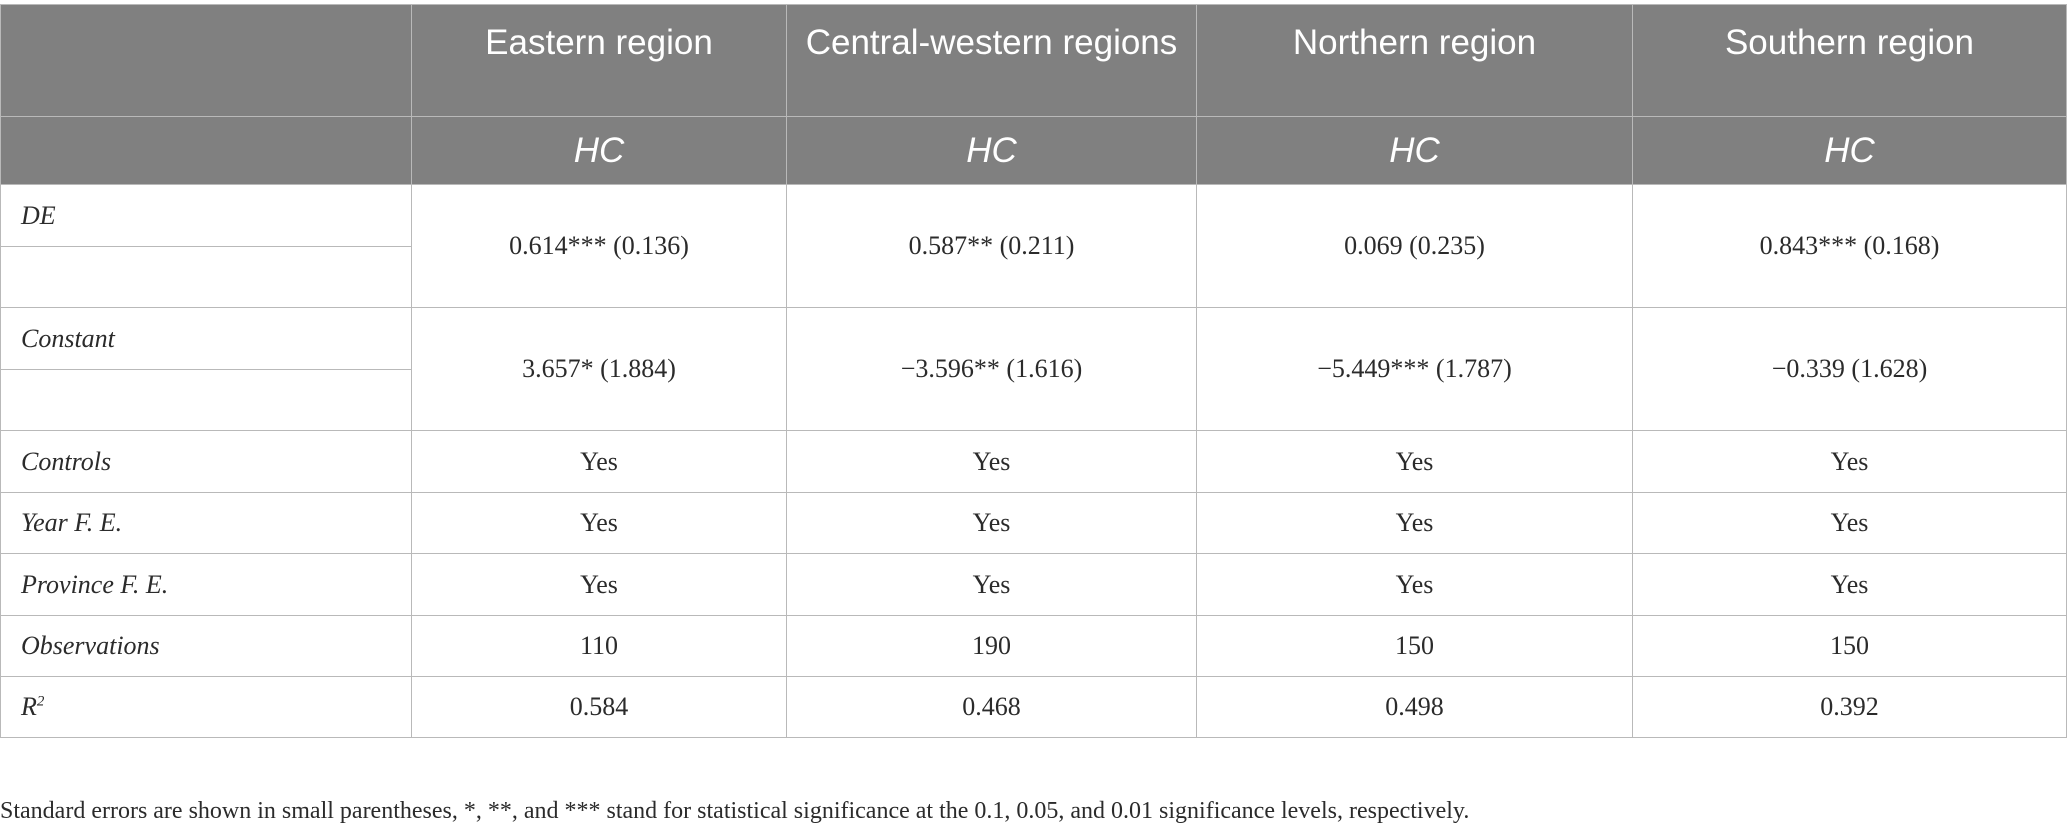 The width and height of the screenshot is (2067, 840). I want to click on cell-r-squared-eastern: 0.584, so click(599, 707).